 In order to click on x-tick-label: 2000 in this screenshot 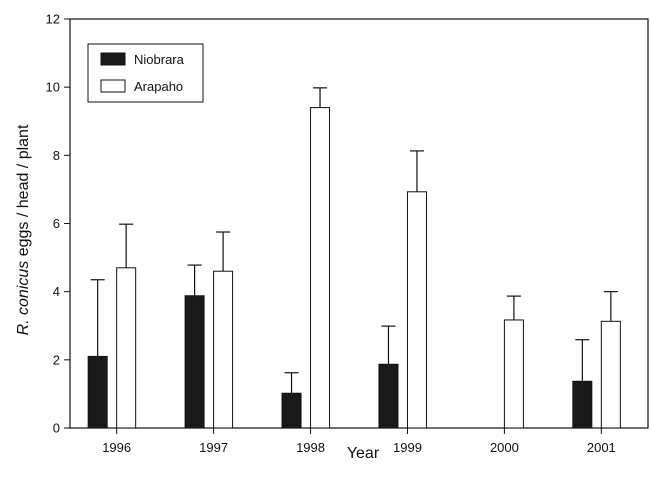, I will do `click(504, 447)`.